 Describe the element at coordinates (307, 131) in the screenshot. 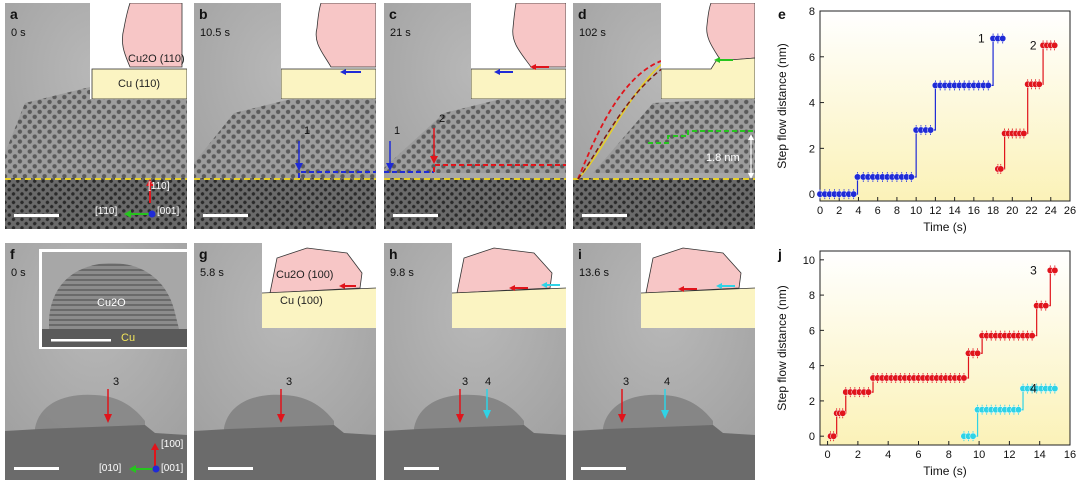

I see `step-1-label: 1` at that location.